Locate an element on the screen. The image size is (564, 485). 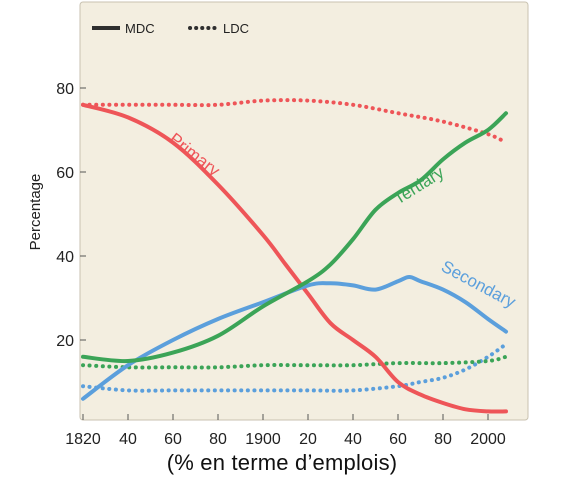
x-tick-label-8: 80 is located at coordinates (443, 439).